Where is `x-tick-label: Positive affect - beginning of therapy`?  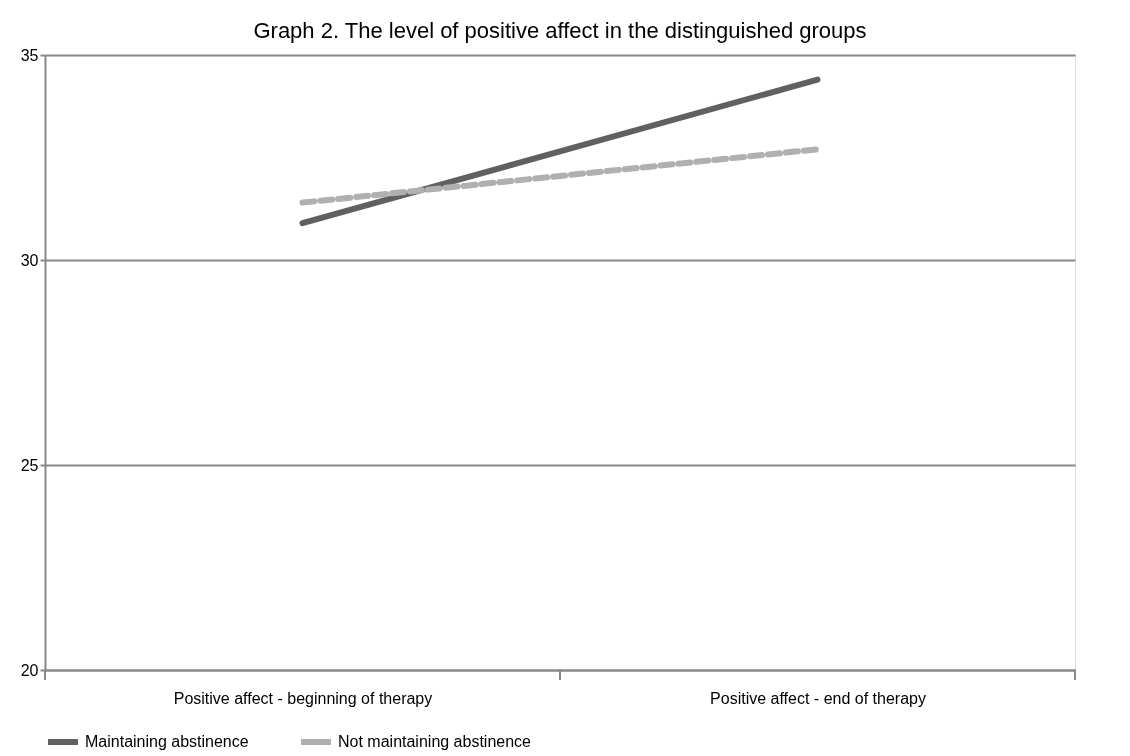 x-tick-label: Positive affect - beginning of therapy is located at coordinates (303, 698).